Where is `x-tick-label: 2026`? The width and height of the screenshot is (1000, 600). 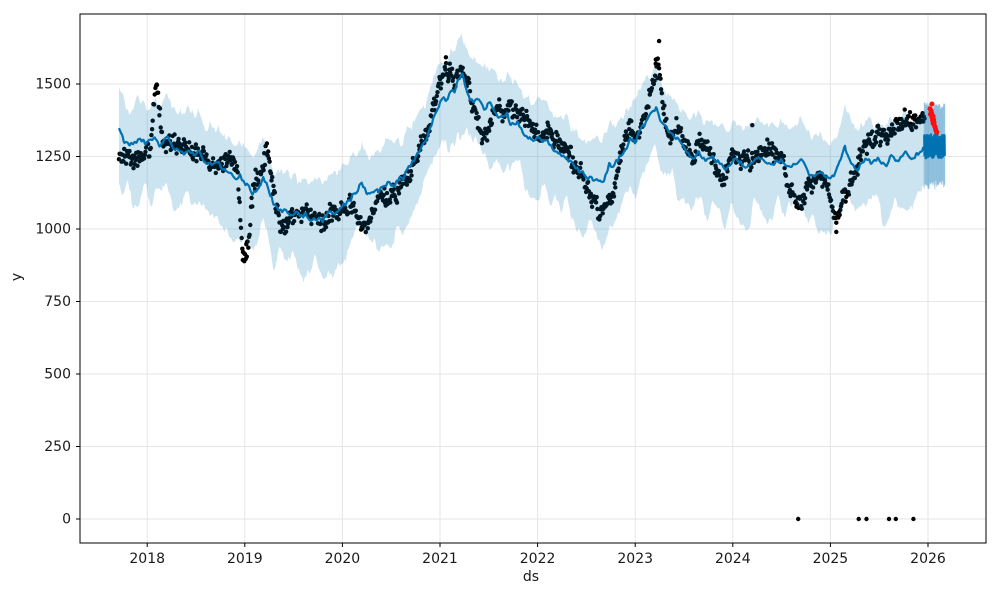 x-tick-label: 2026 is located at coordinates (928, 559).